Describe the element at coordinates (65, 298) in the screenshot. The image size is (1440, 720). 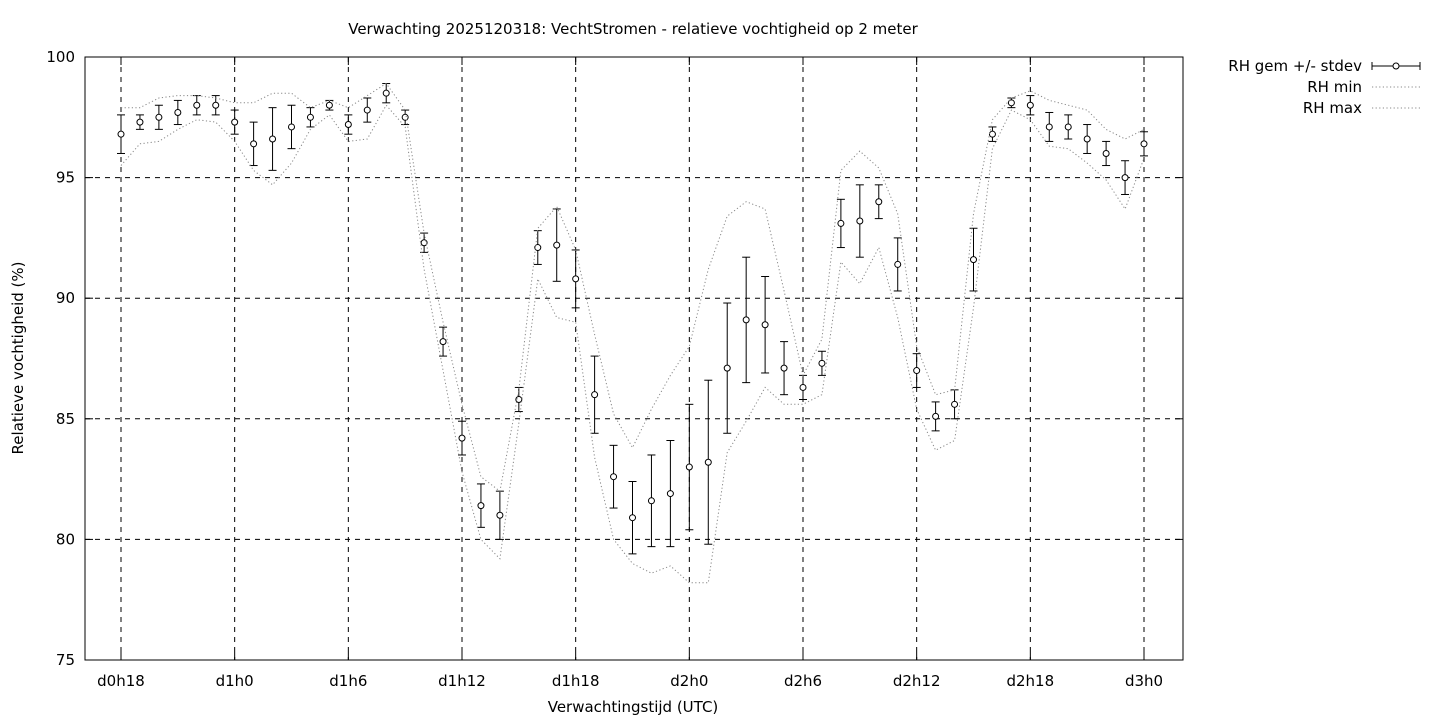
I see `y-tick-label: 90` at that location.